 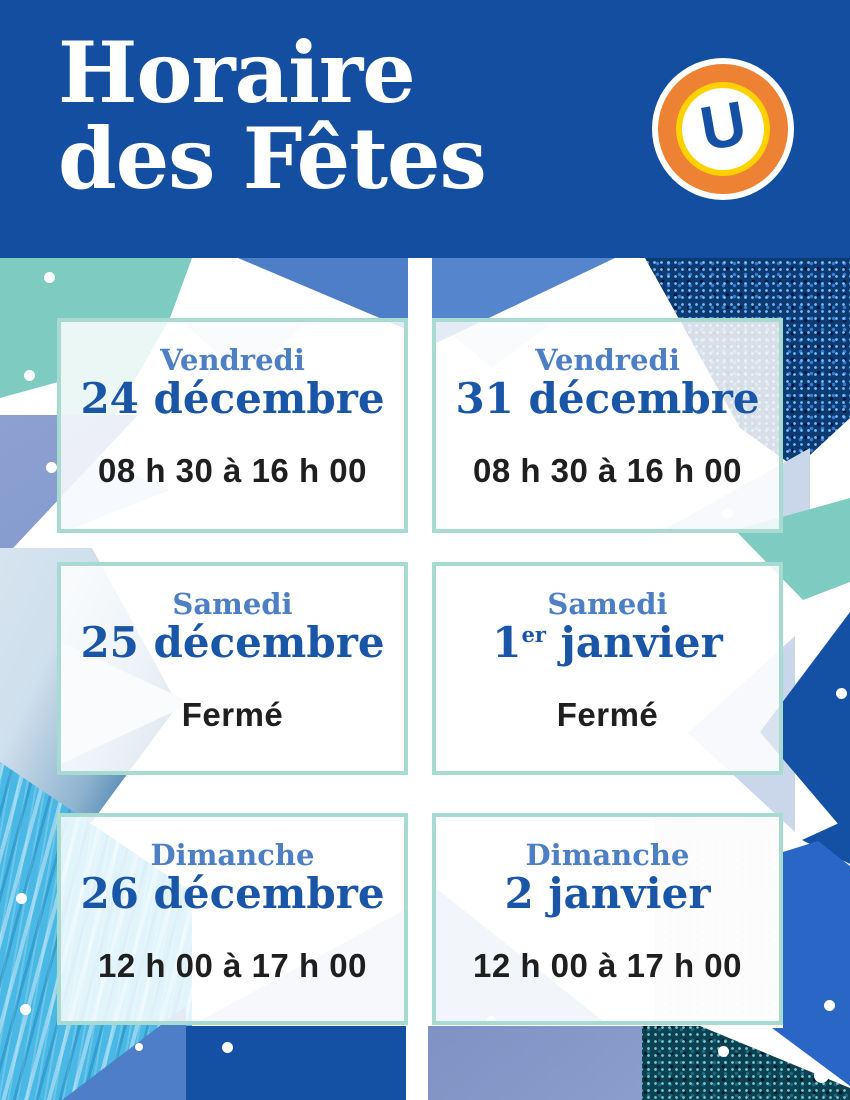 I want to click on schedule-card-26-decembre: Dimanche 26 décembre 12 h 00 à 17 h 00, so click(x=232, y=919).